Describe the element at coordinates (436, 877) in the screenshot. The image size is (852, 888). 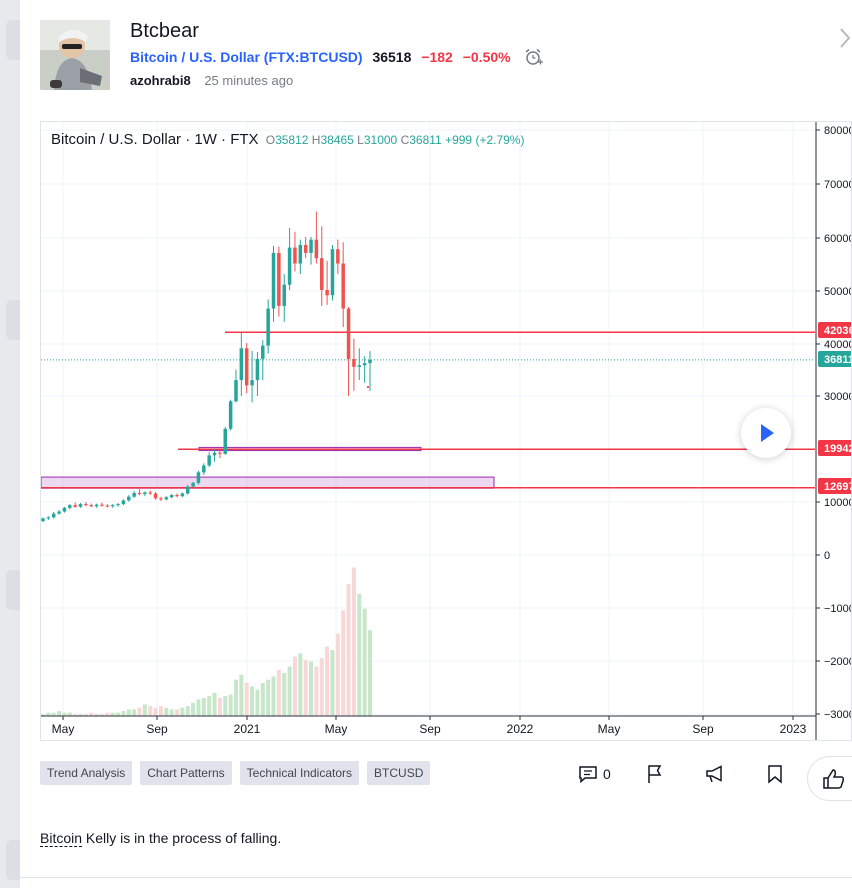
I see `divider` at that location.